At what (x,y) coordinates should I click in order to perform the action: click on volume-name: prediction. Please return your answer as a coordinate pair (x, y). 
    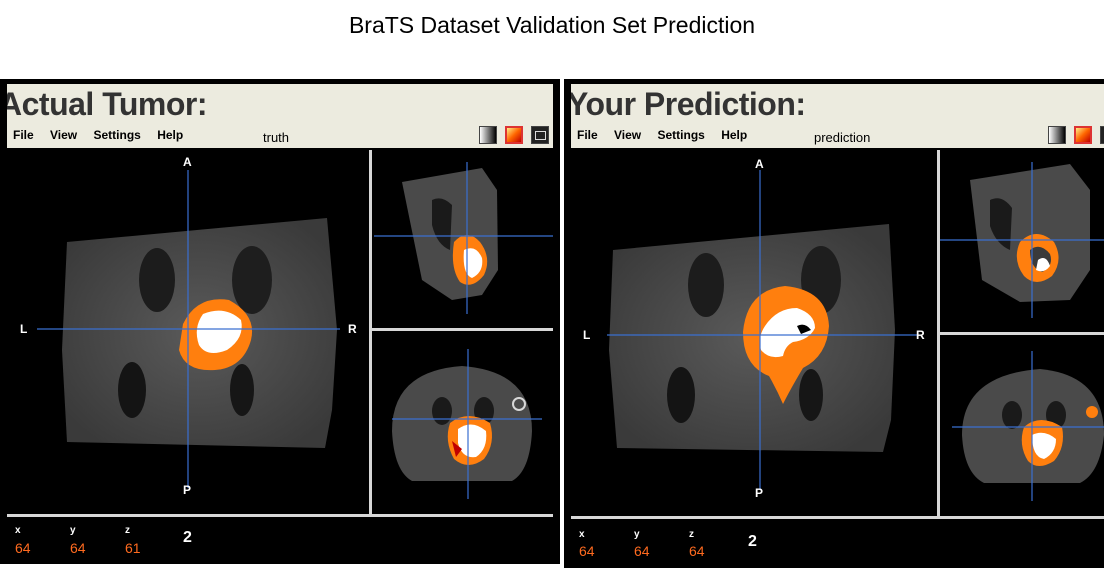
    Looking at the image, I should click on (842, 137).